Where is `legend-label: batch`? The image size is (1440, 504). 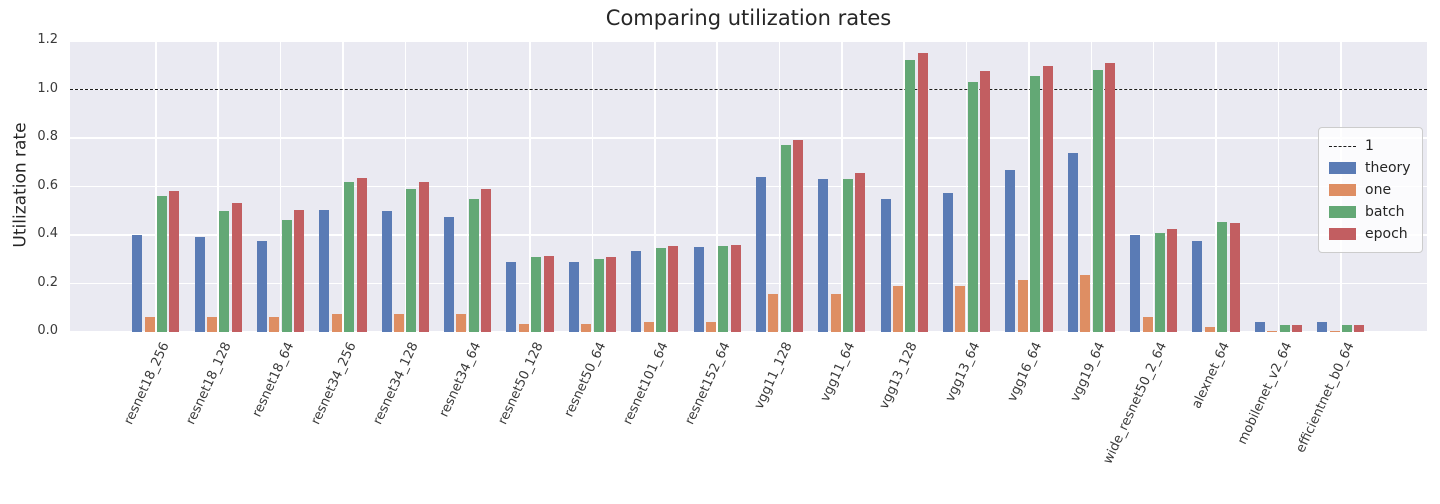
legend-label: batch is located at coordinates (1385, 212).